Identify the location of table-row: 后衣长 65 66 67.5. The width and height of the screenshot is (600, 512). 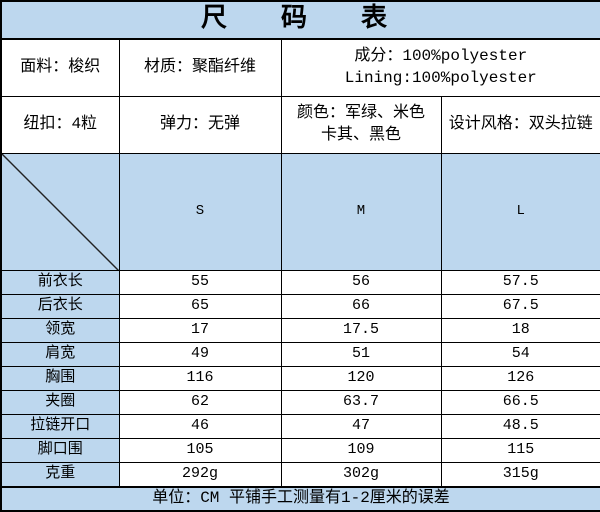
(300, 307).